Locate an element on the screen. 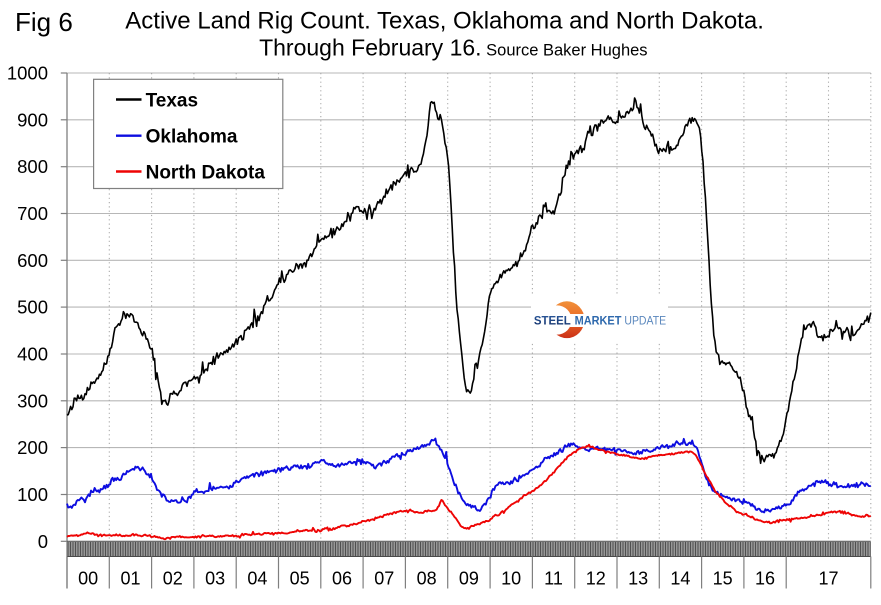 The height and width of the screenshot is (605, 881). svg-text: 12 is located at coordinates (596, 579).